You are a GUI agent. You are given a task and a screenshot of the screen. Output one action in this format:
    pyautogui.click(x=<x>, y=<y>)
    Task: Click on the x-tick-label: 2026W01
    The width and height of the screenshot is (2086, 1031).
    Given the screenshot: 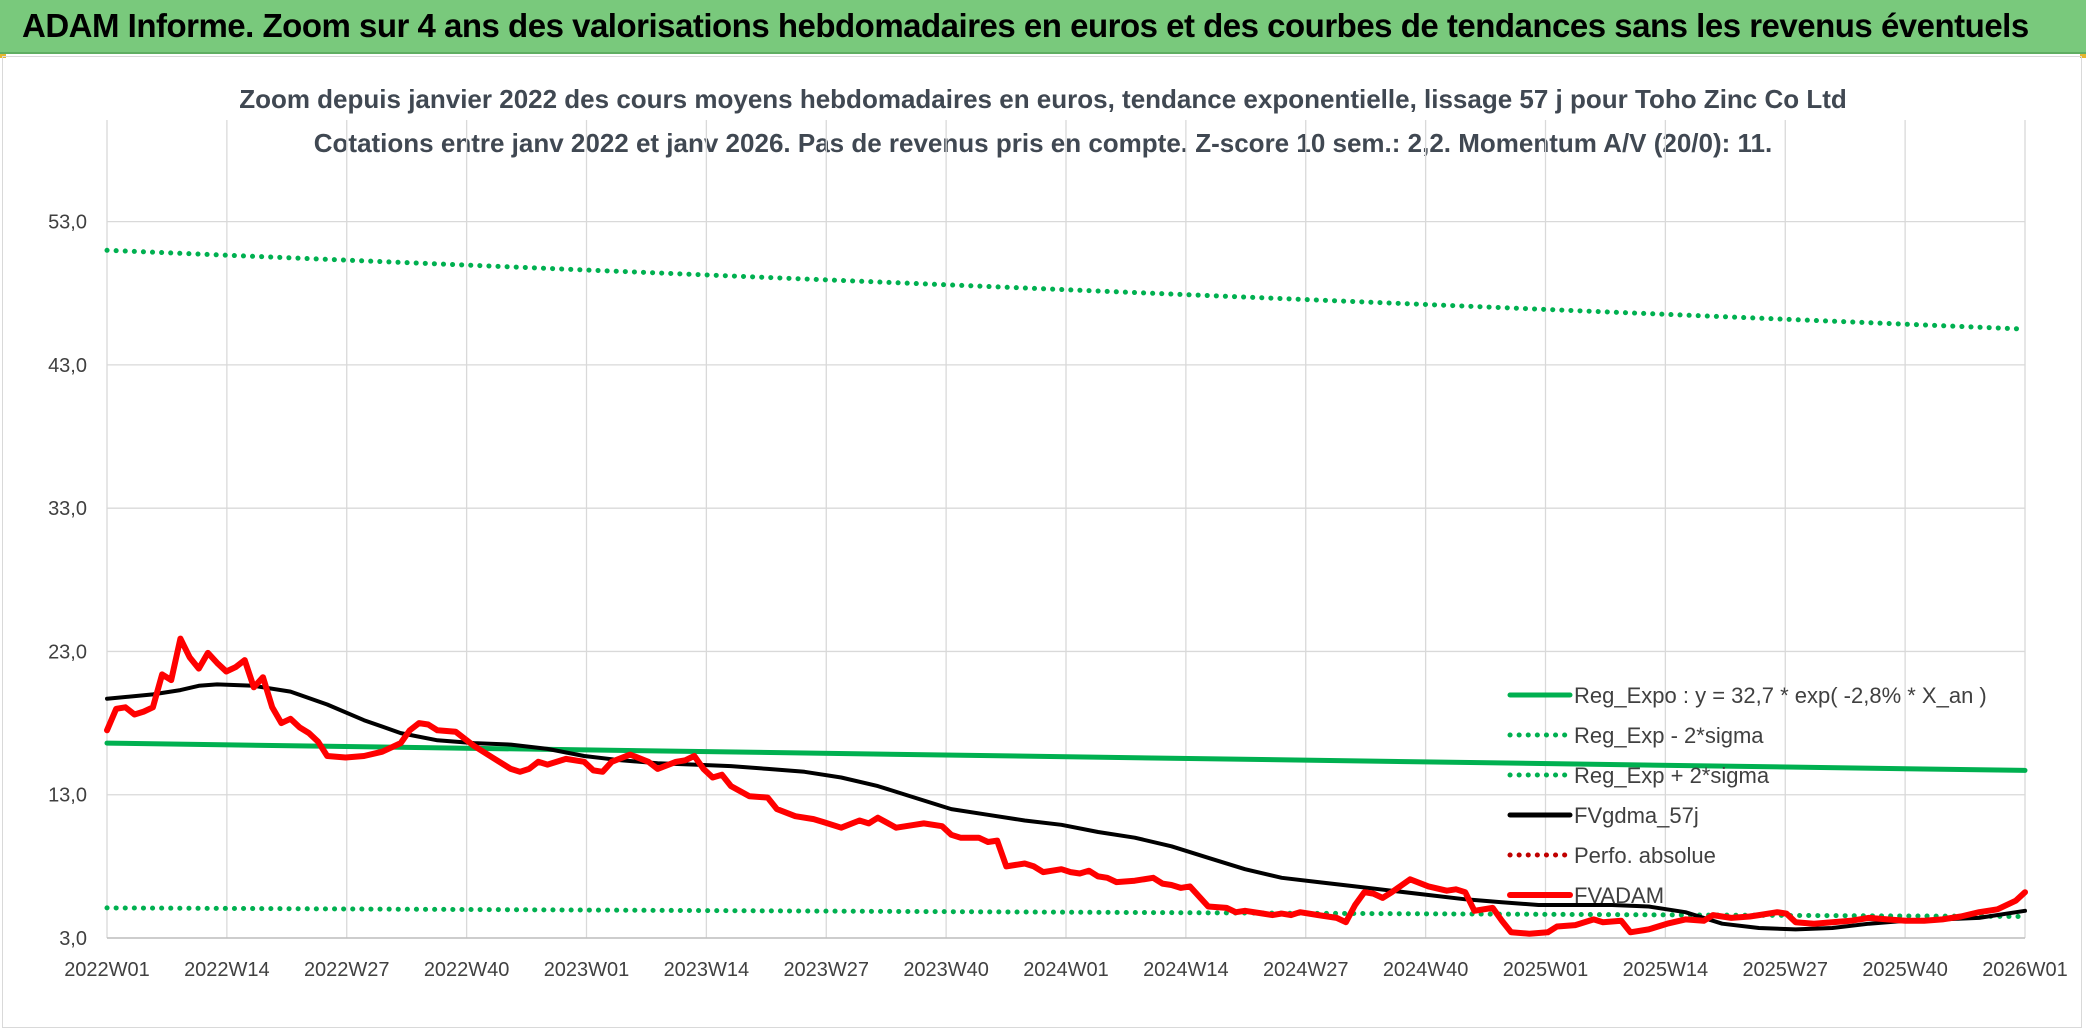 What is the action you would take?
    pyautogui.click(x=2025, y=970)
    